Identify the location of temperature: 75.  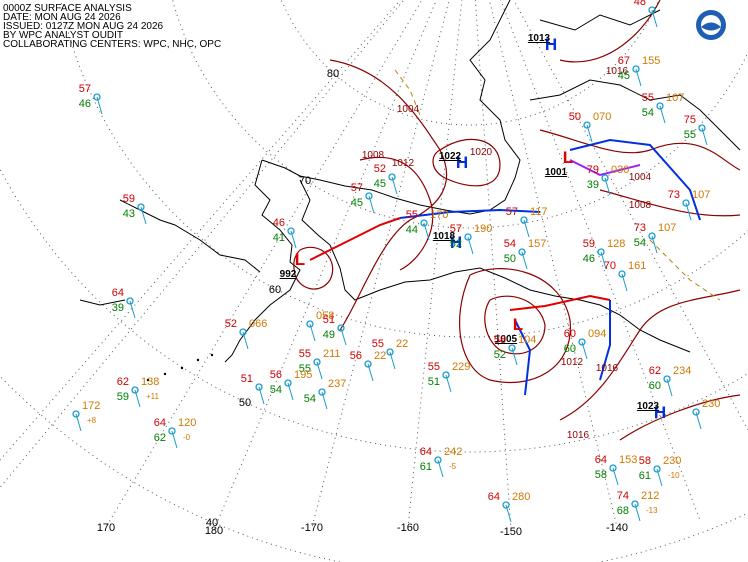
(690, 120).